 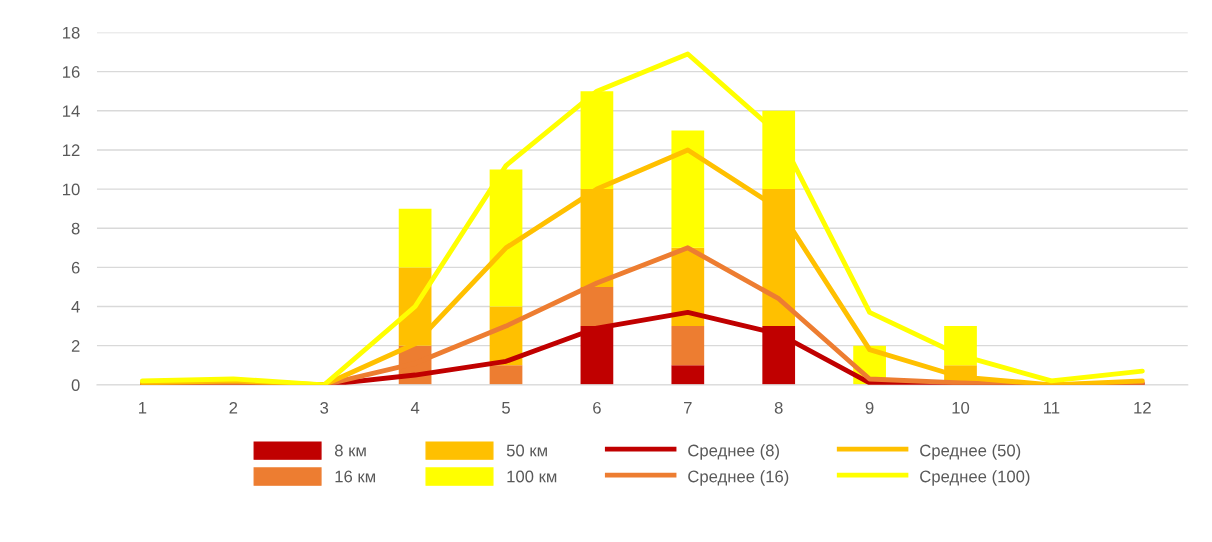 I want to click on legend-label: 16 км, so click(x=355, y=476).